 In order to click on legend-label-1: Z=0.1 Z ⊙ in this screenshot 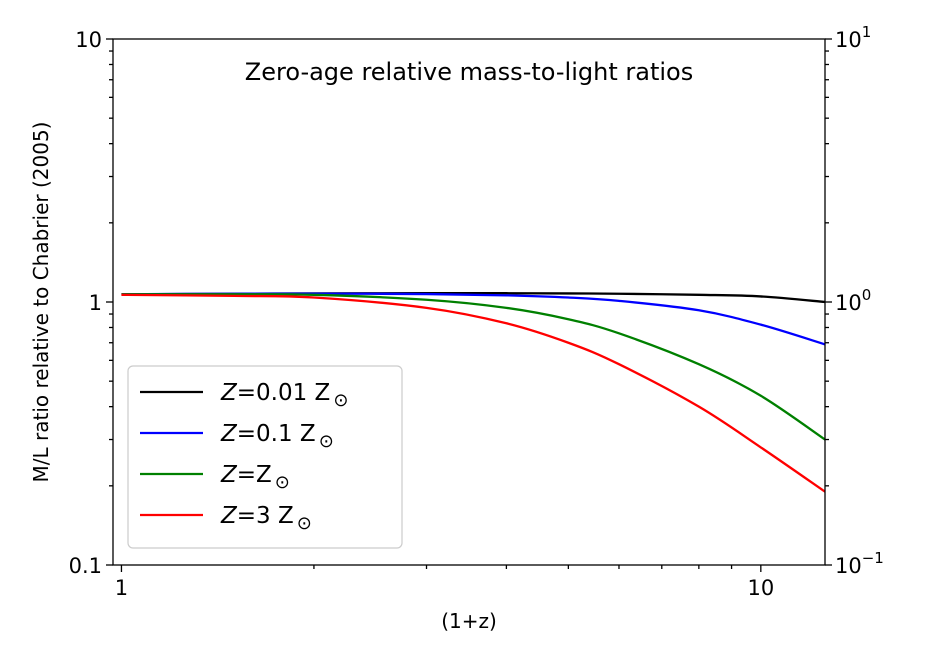, I will do `click(277, 436)`.